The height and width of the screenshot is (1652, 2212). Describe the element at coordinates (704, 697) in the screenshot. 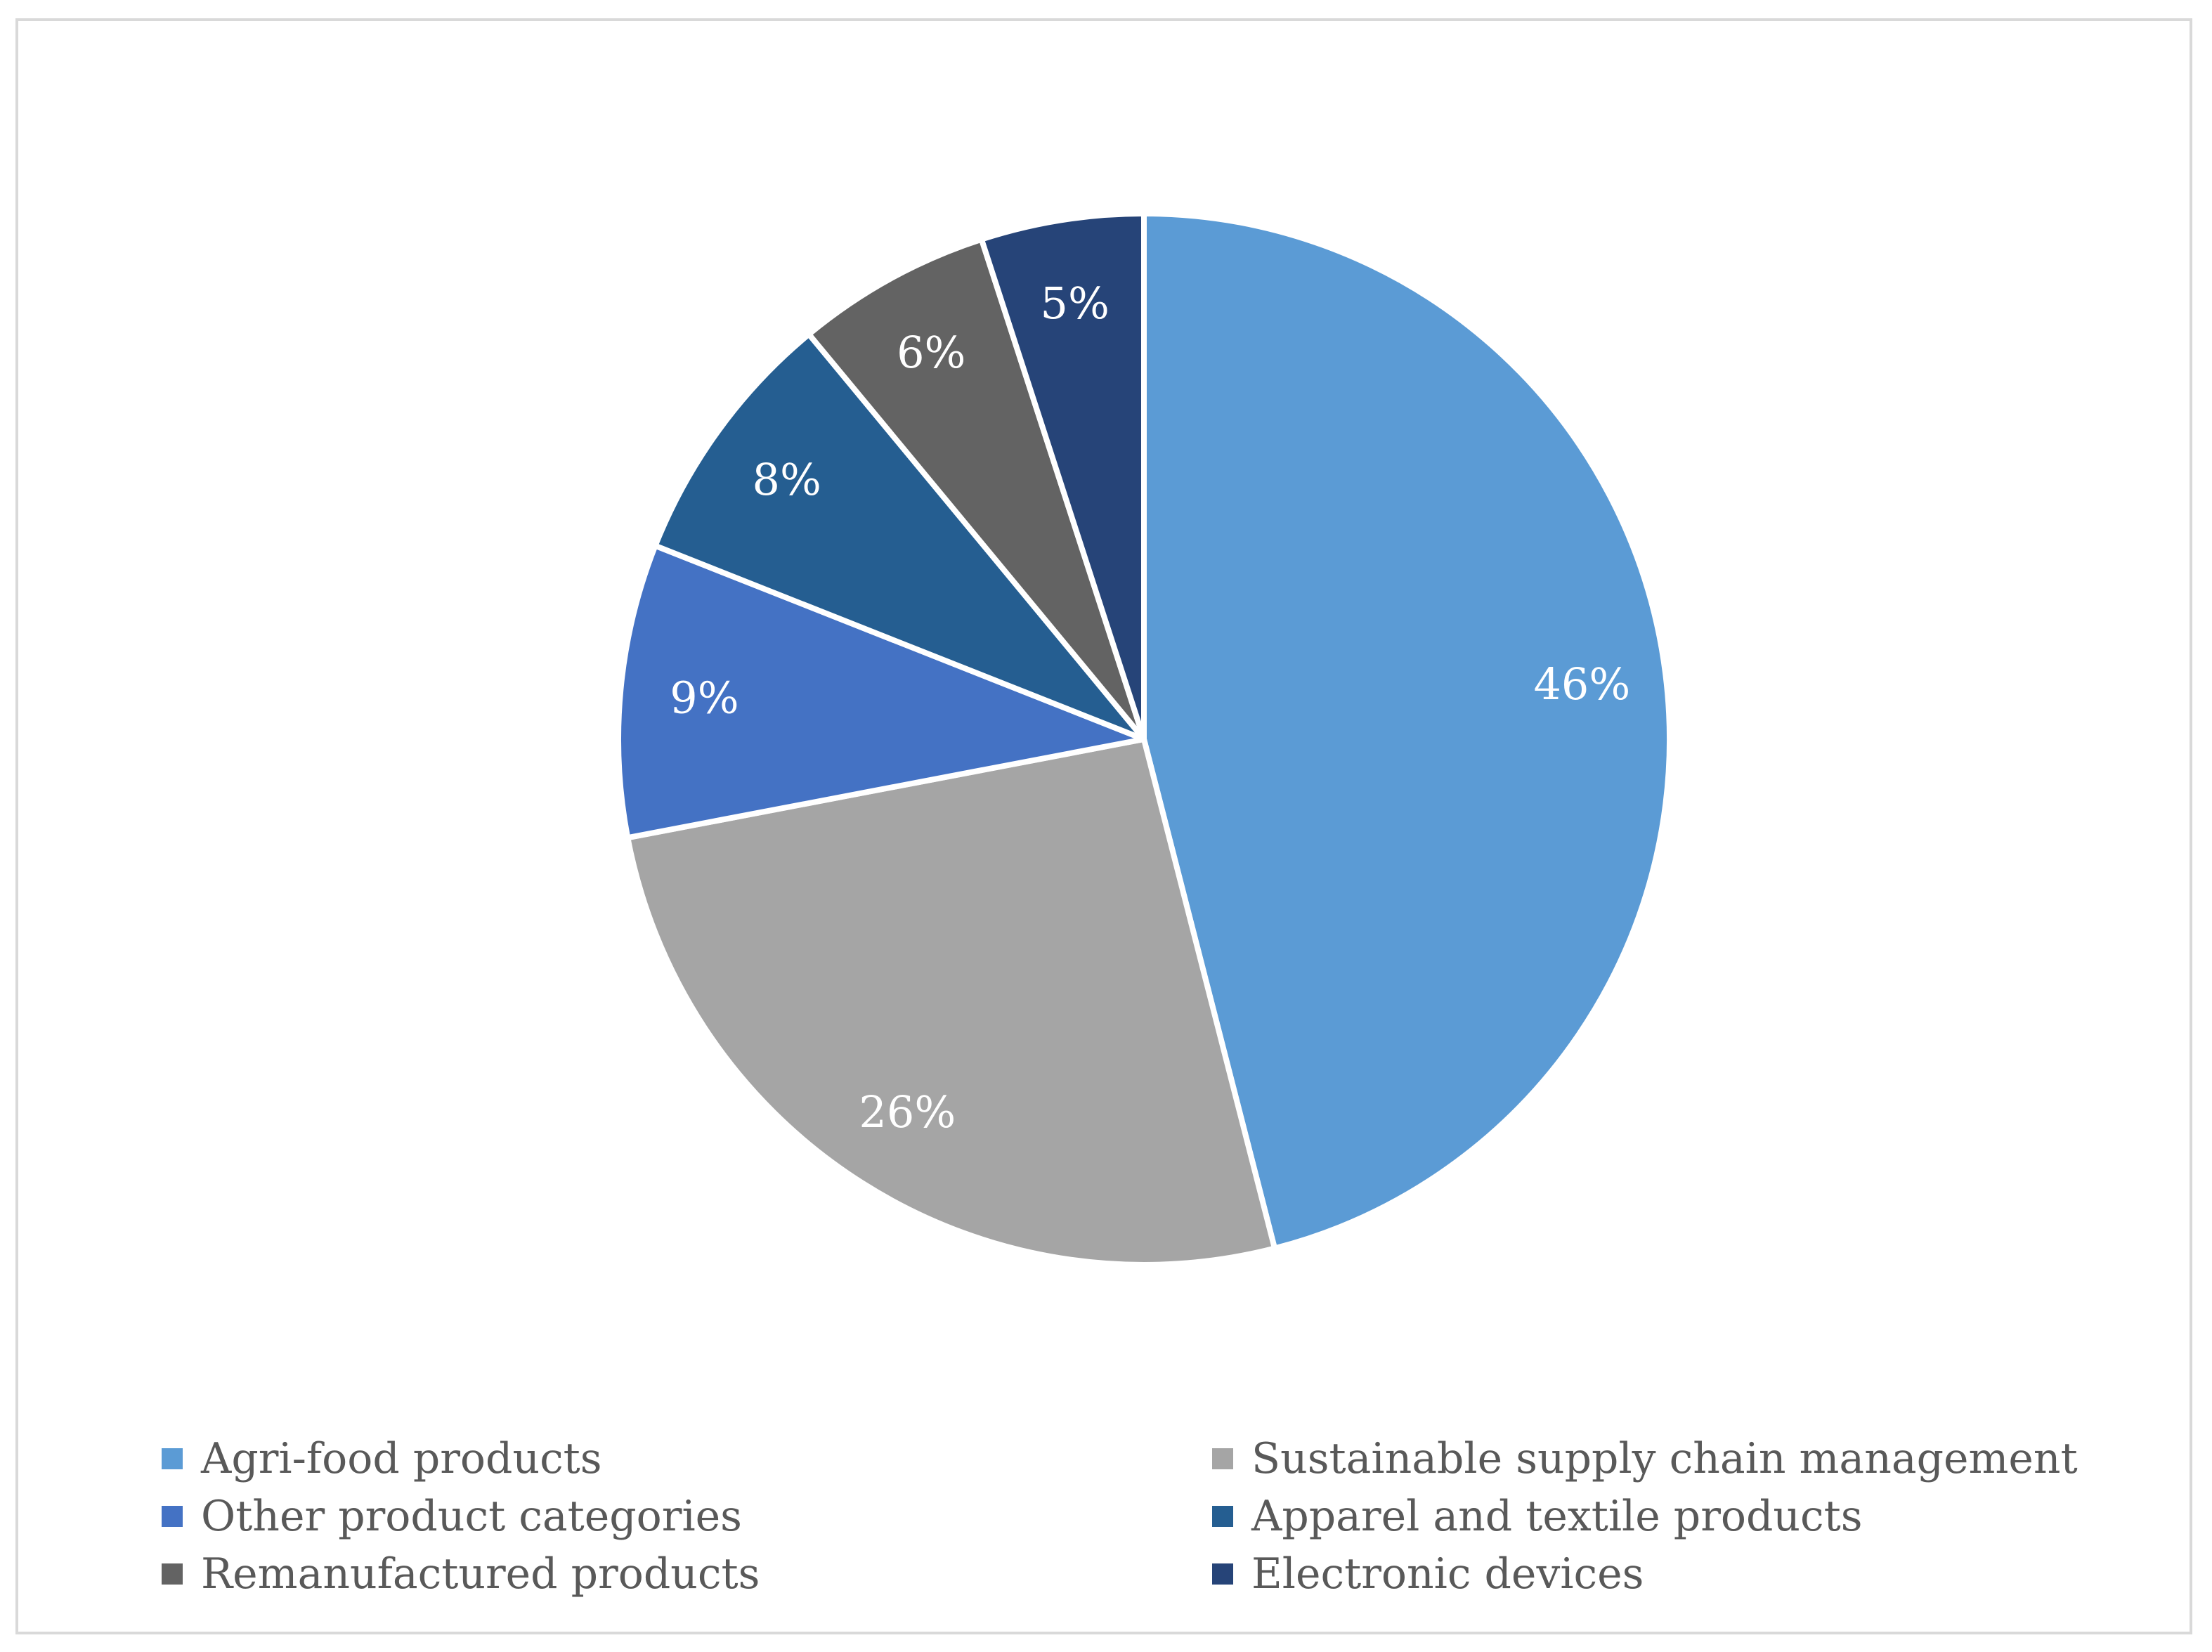

I see `data-label-other-product-categories: 9%` at that location.